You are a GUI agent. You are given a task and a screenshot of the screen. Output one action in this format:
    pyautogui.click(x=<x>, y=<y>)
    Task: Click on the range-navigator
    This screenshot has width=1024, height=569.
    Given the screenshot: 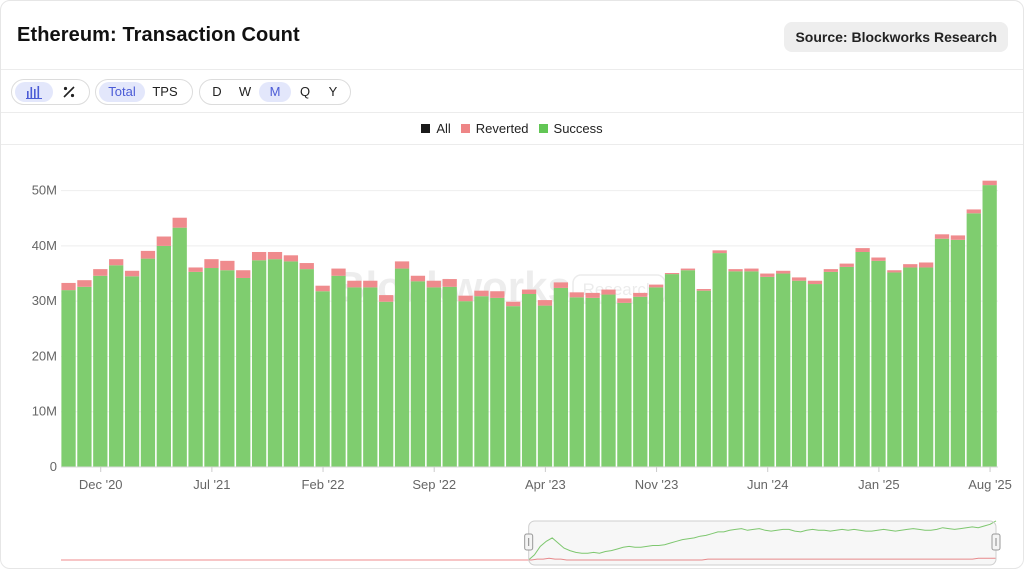 What is the action you would take?
    pyautogui.click(x=512, y=538)
    